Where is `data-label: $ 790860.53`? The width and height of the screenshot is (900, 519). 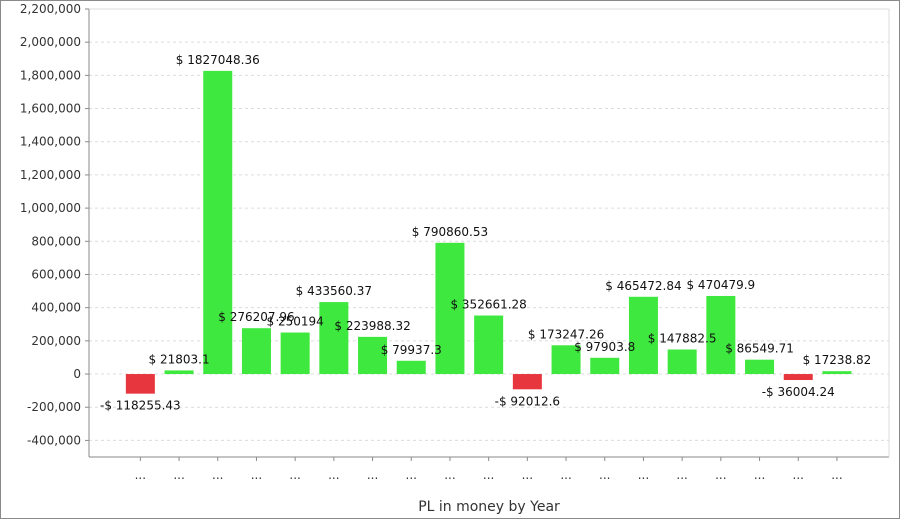
data-label: $ 790860.53 is located at coordinates (450, 232).